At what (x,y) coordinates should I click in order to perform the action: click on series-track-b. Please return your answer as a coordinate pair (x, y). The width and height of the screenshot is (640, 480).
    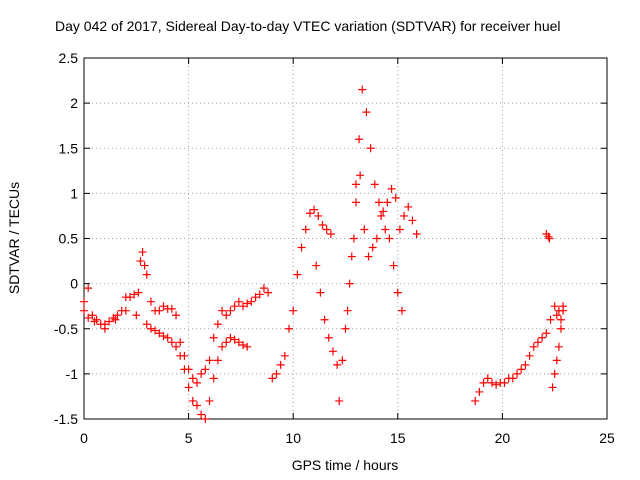
    Looking at the image, I should click on (166, 364).